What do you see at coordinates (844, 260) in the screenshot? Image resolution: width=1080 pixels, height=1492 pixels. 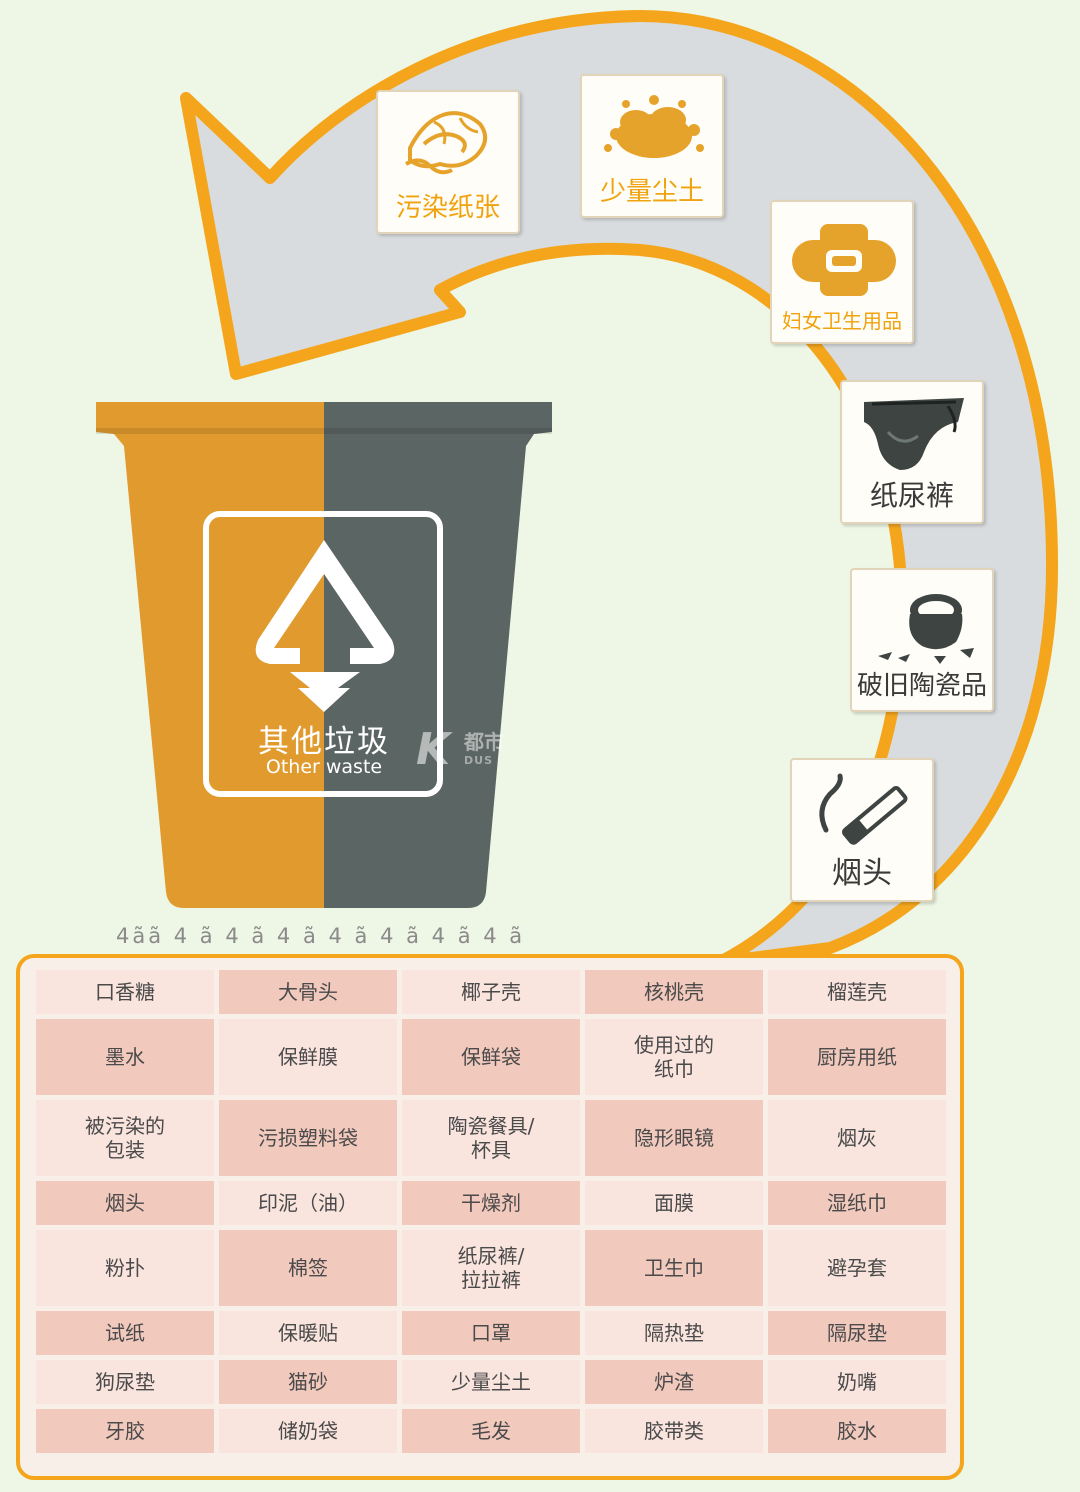 I see `sanitary-pad-icon` at bounding box center [844, 260].